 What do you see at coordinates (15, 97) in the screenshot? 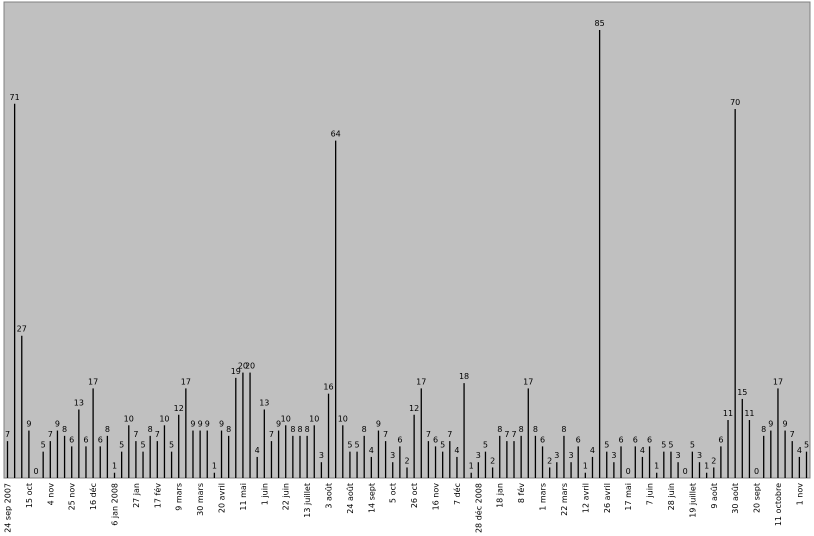
I see `value-label-1: 71` at bounding box center [15, 97].